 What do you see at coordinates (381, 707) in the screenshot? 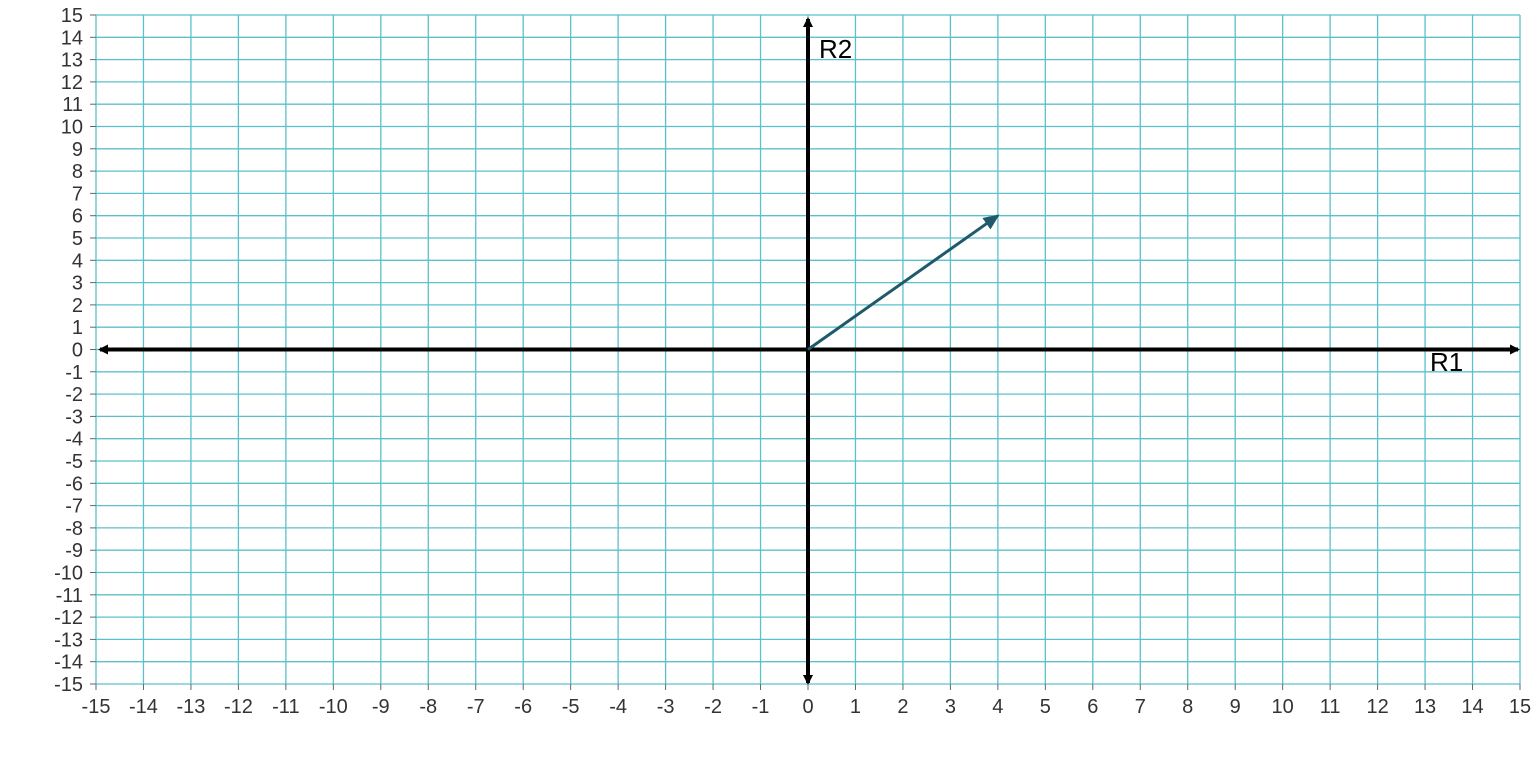
I see `x-tick-label: -9` at bounding box center [381, 707].